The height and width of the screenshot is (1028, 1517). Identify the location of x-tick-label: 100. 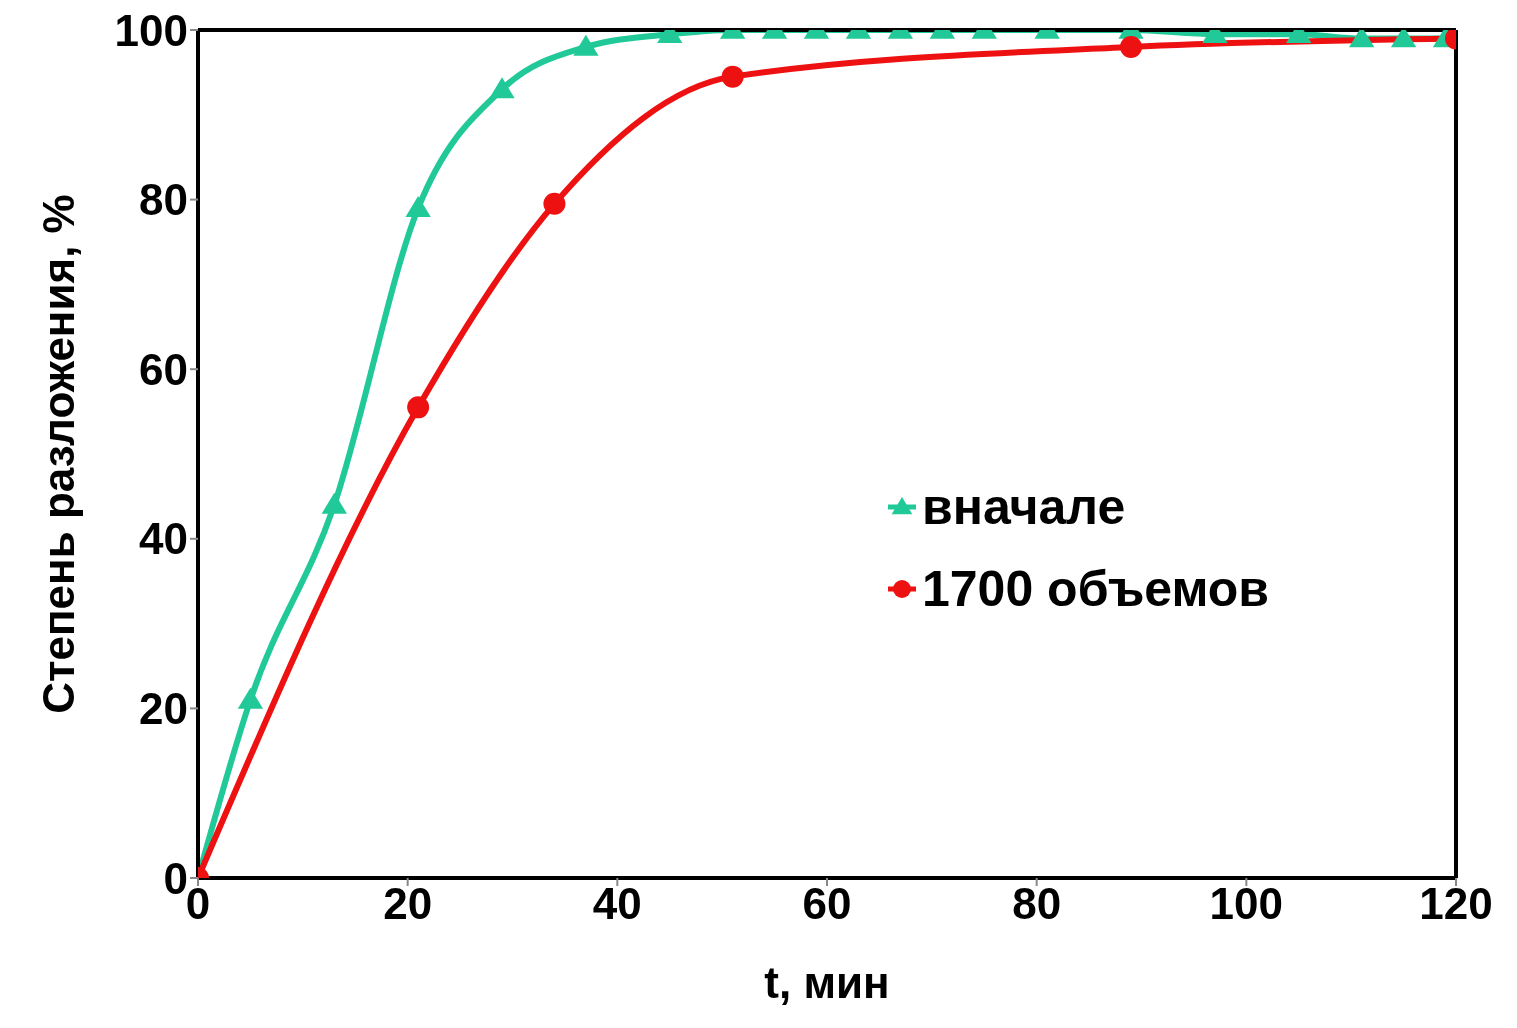
(1246, 904).